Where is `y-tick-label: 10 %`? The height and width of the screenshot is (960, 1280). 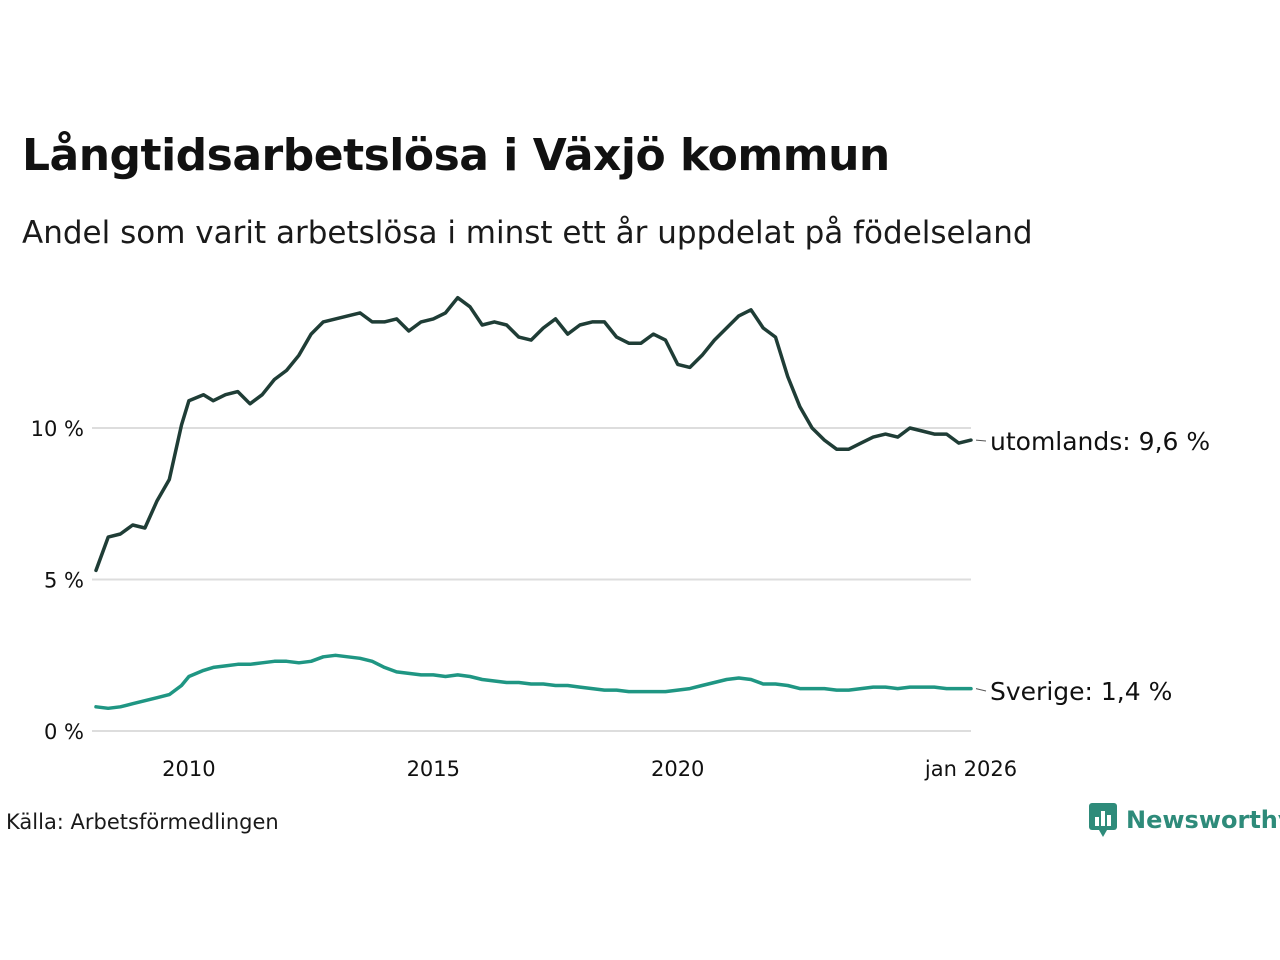 y-tick-label: 10 % is located at coordinates (57, 429).